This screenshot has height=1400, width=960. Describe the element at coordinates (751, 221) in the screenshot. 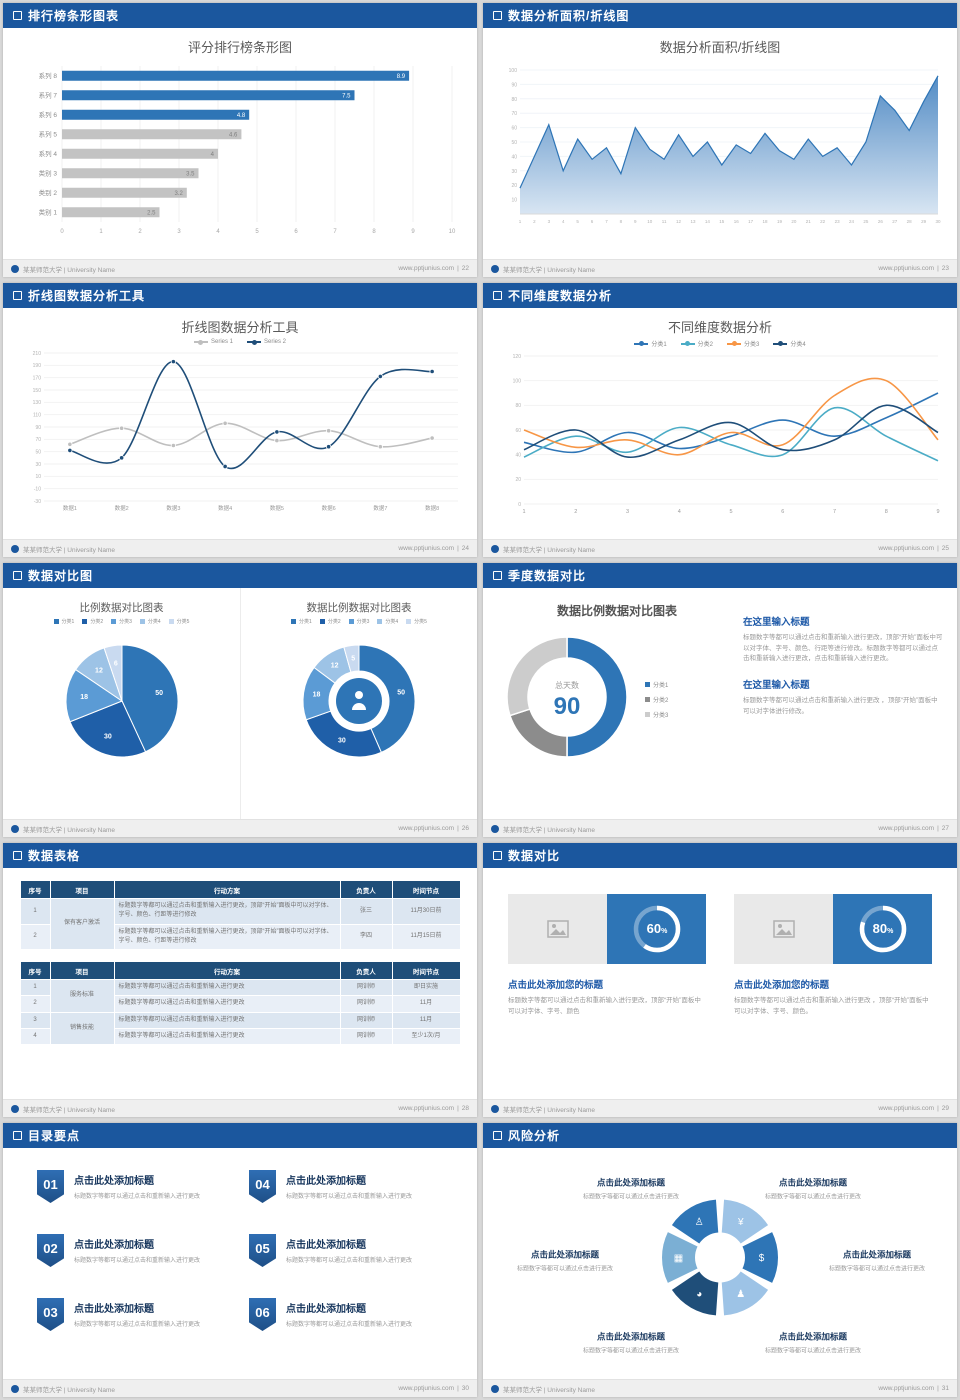

I see `svg-text: 17` at that location.